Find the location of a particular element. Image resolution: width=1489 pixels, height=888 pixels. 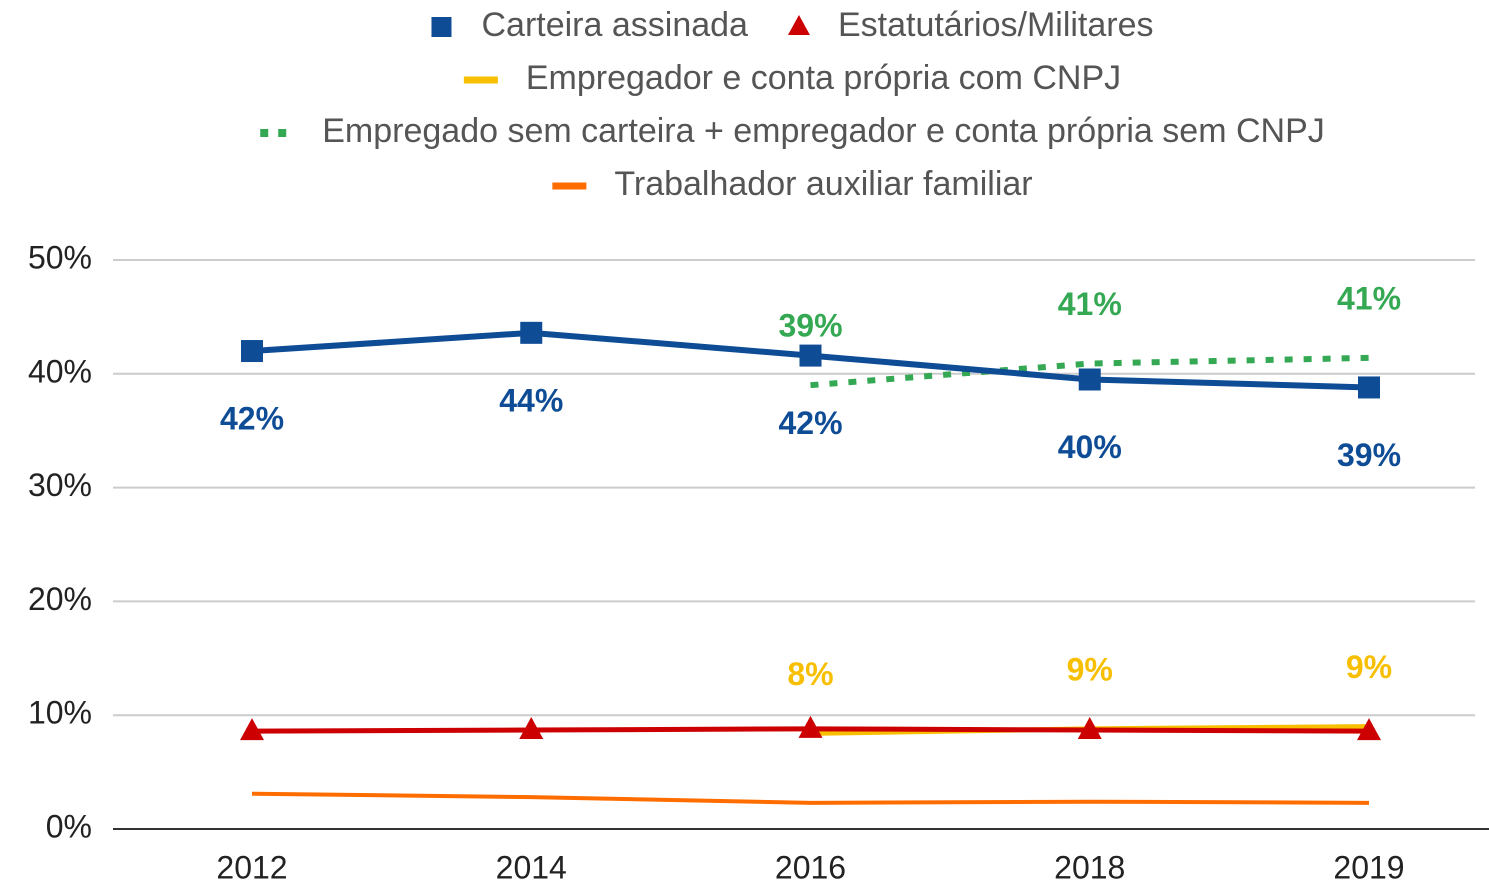

data-label: 44% is located at coordinates (531, 400).